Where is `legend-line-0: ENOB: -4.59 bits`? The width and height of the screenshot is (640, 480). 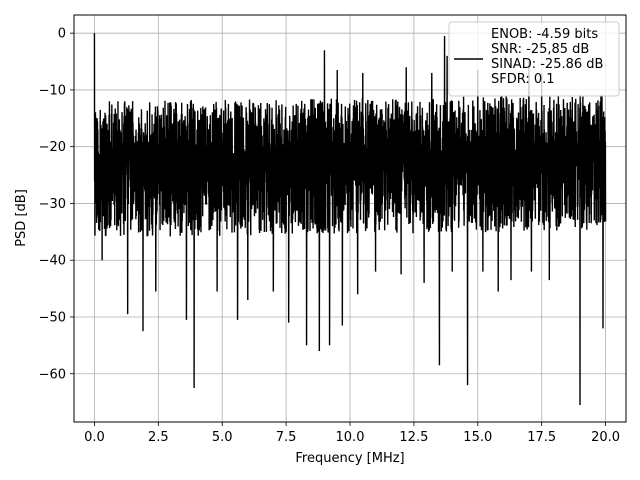
legend-line-0: ENOB: -4.59 bits is located at coordinates (544, 34).